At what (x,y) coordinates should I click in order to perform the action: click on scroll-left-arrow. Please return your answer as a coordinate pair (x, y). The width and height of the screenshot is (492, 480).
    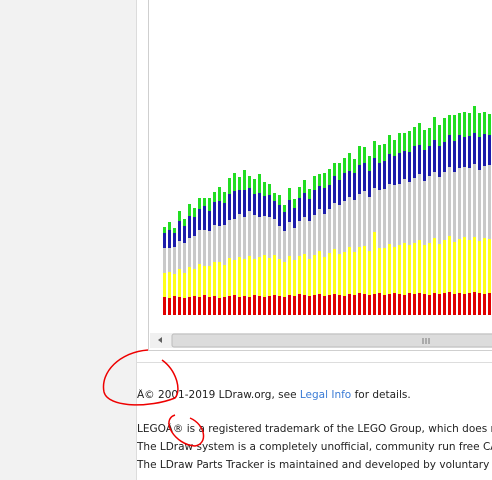
    Looking at the image, I should click on (160, 340).